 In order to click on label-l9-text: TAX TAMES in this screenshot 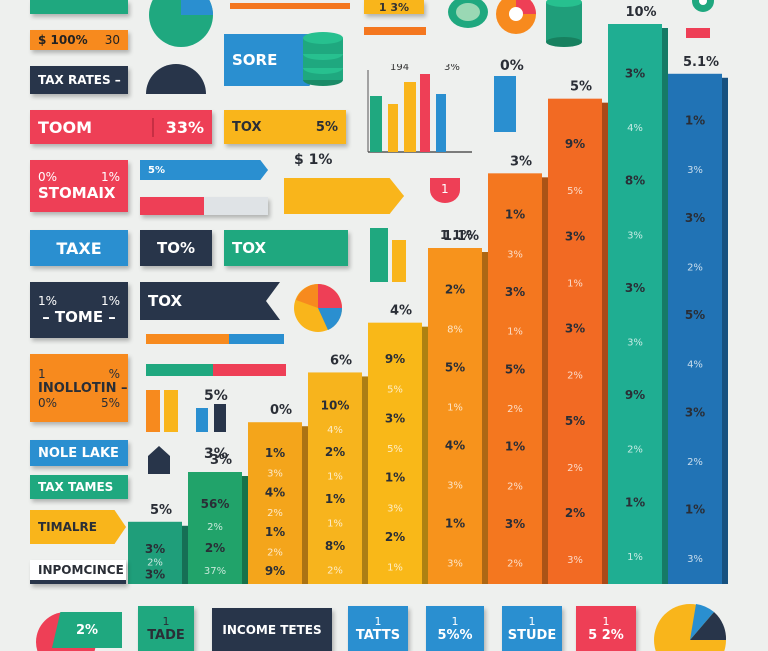, I will do `click(76, 487)`.